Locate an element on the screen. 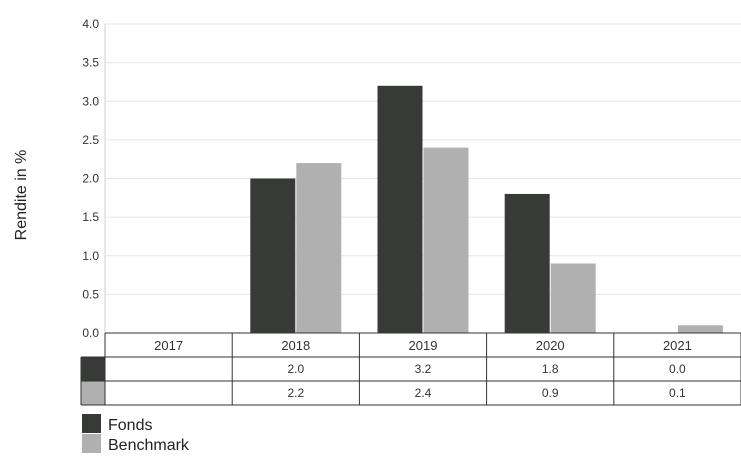 The image size is (741, 461). y-axis-ticks: 0.0 0.5 1.0 1.5 2.0 2.5 3.0 3.5 4.0 is located at coordinates (90, 178).